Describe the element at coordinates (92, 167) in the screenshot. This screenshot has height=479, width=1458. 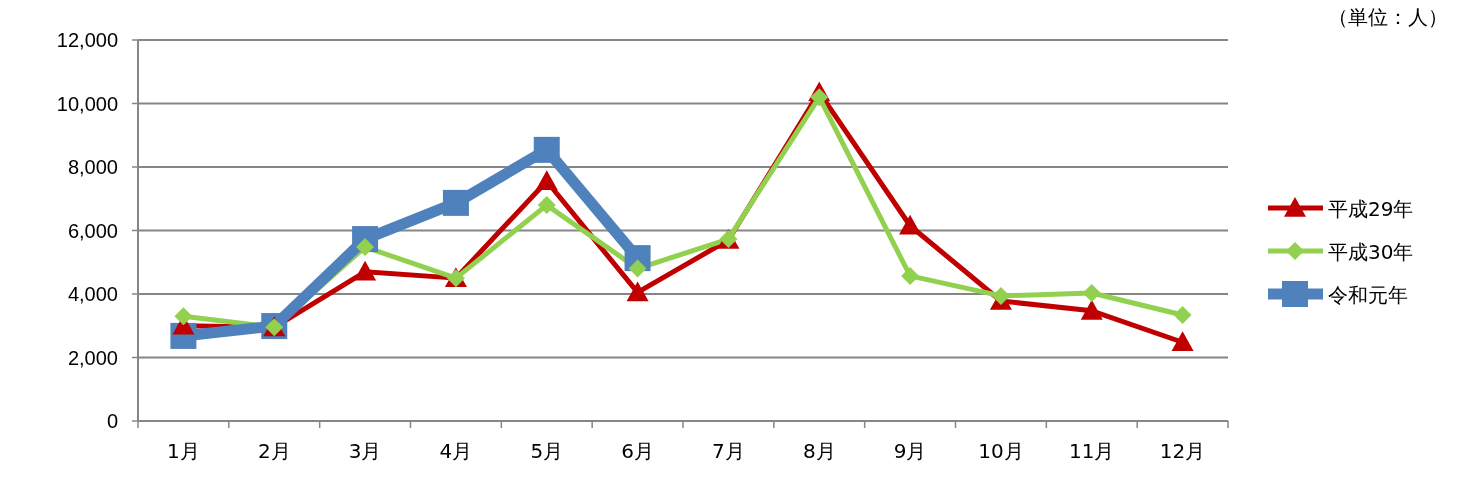
I see `y-tick-label: 8,000` at that location.